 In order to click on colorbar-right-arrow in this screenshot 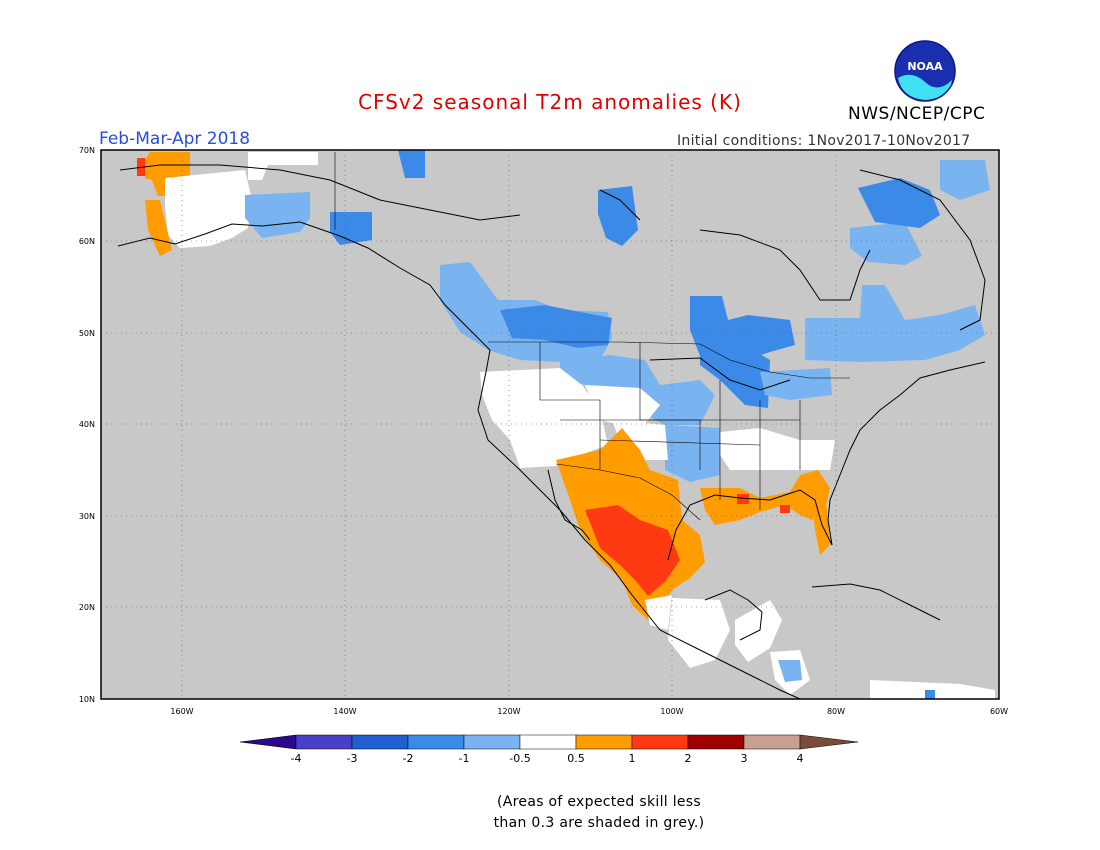, I will do `click(829, 742)`.